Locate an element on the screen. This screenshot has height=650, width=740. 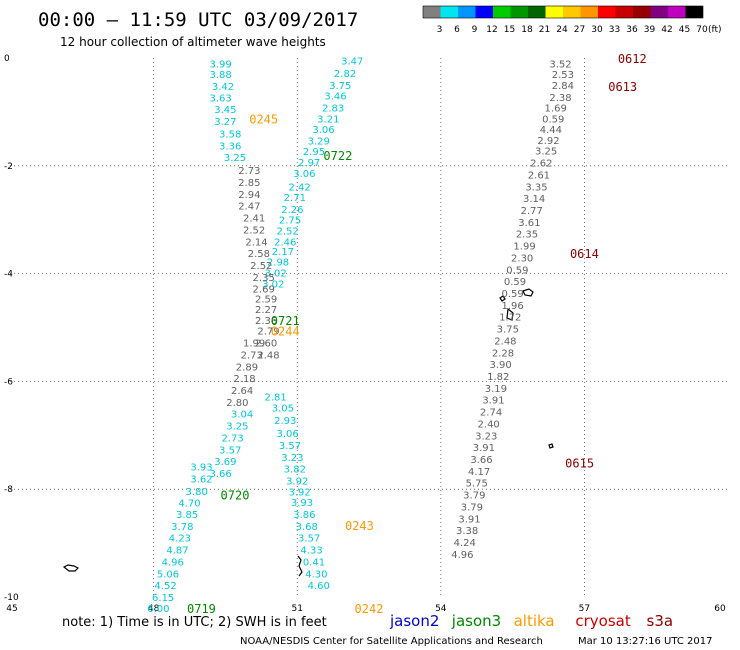
data-label-s3a: 2.35 is located at coordinates (527, 235).